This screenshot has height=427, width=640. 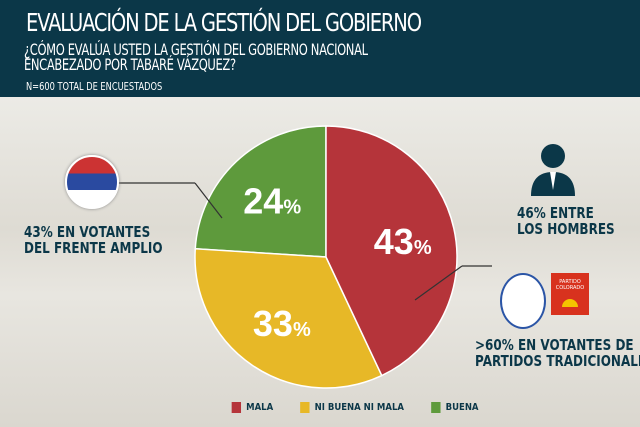 I want to click on legend: MALA NI BUENA NI MALA BUENA, so click(x=355, y=407).